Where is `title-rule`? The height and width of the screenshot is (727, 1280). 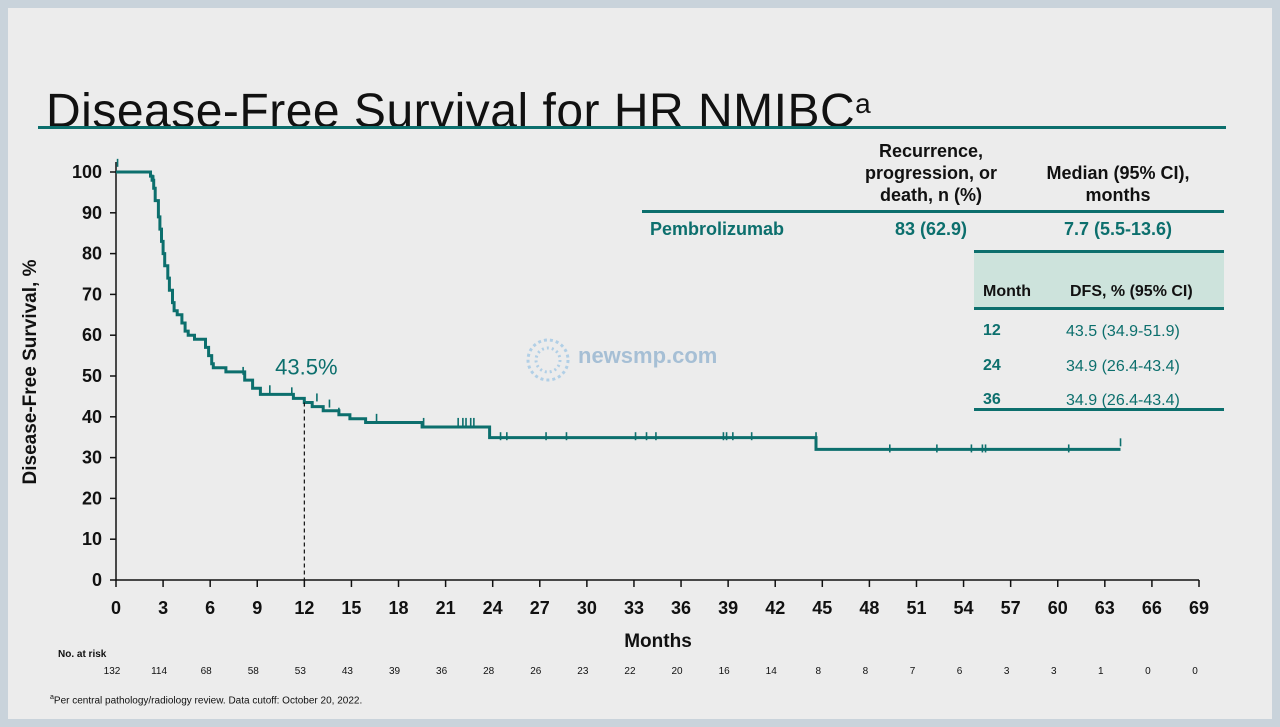 title-rule is located at coordinates (632, 127).